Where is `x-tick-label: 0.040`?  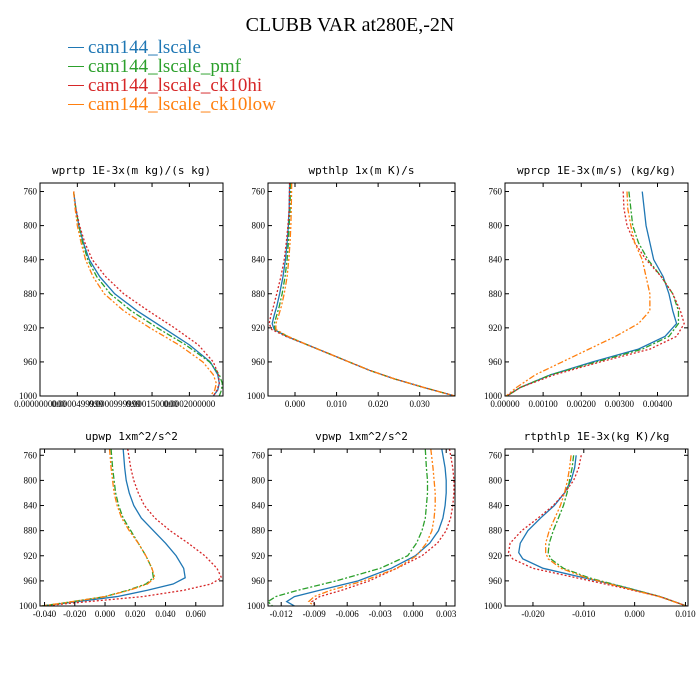
x-tick-label: 0.040 is located at coordinates (165, 614).